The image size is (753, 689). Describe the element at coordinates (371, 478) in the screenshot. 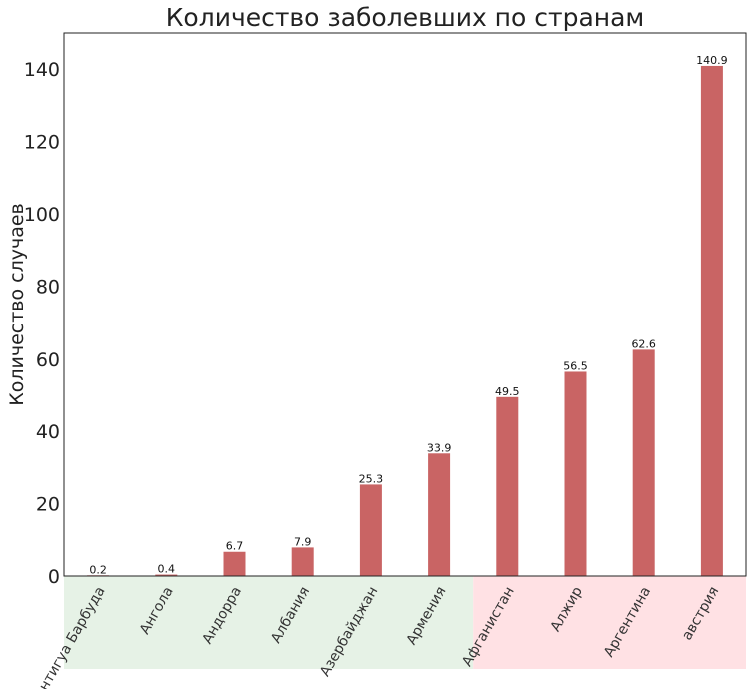

I see `data-label: 25.3` at that location.